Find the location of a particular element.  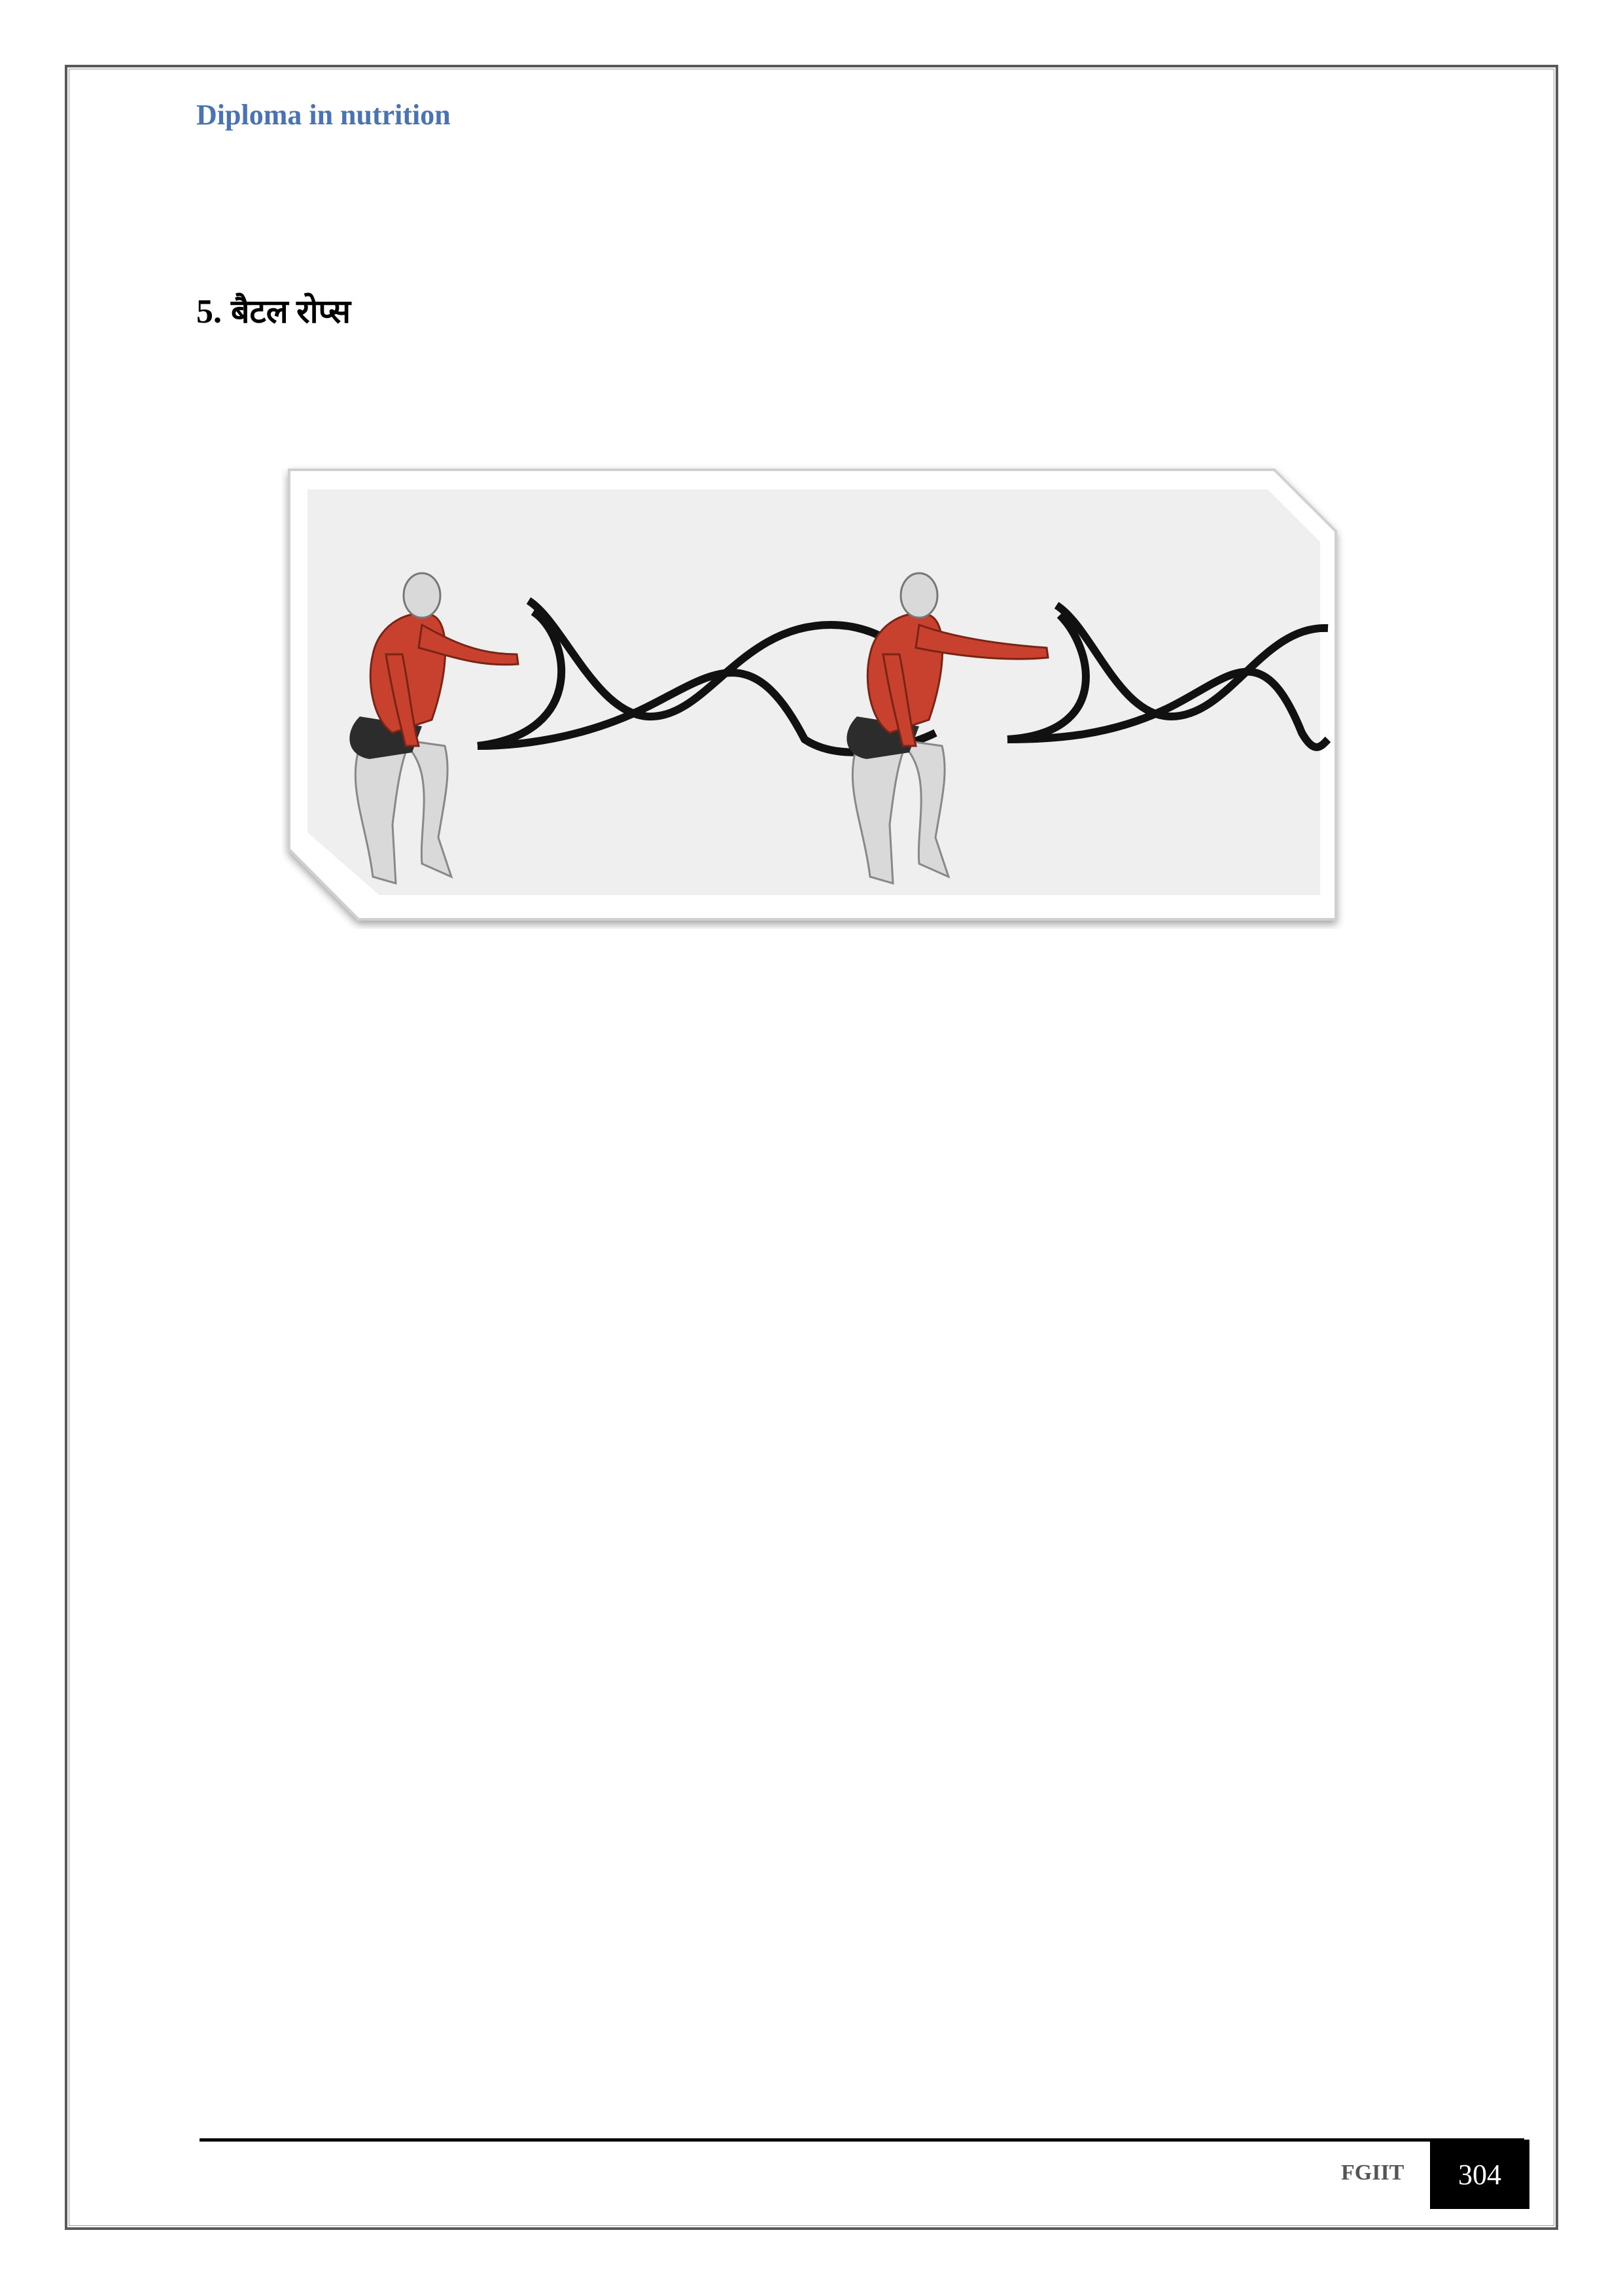

figure-right-person is located at coordinates (1088, 728).